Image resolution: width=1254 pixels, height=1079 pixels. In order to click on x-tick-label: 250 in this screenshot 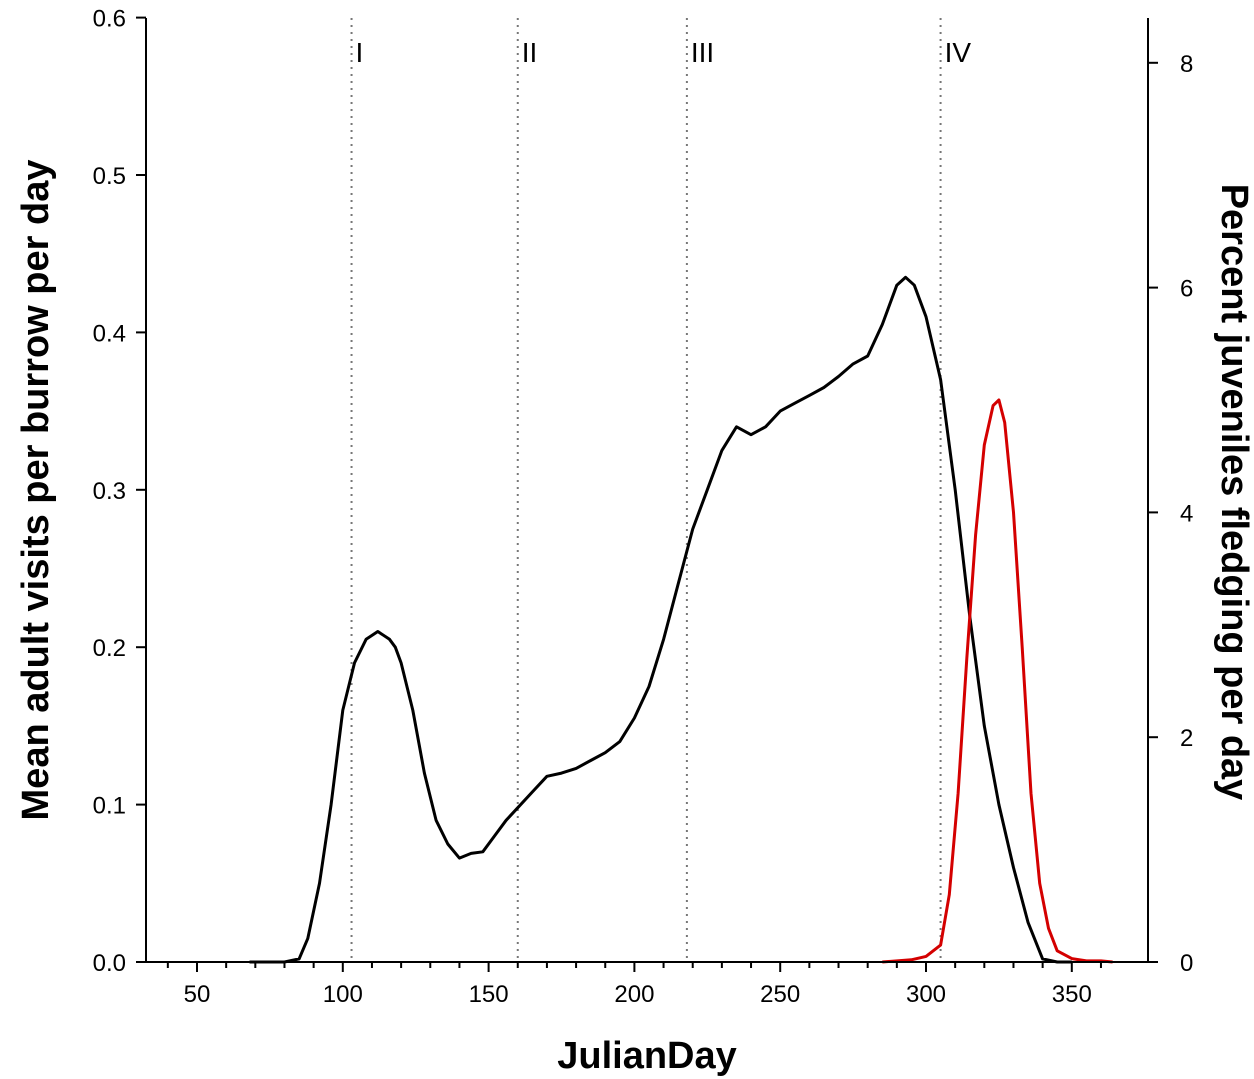, I will do `click(780, 994)`.